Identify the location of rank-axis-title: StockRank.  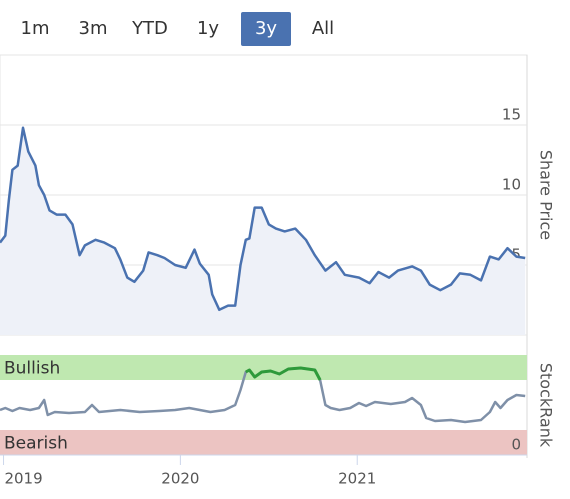
(546, 405).